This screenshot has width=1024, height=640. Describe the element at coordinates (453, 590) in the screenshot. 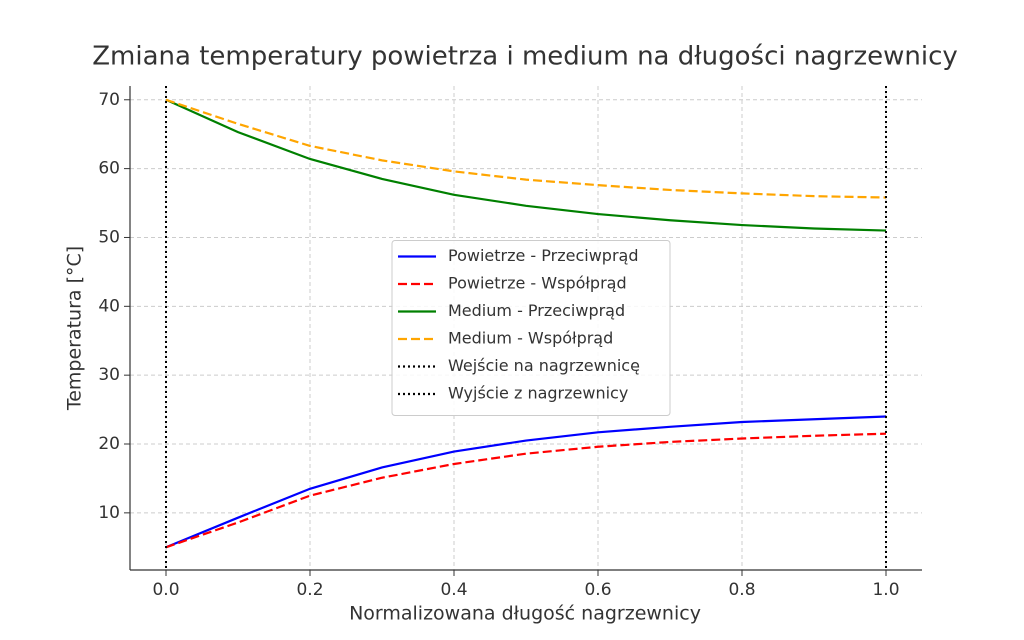

I see `x-tick-label: 0.4` at that location.